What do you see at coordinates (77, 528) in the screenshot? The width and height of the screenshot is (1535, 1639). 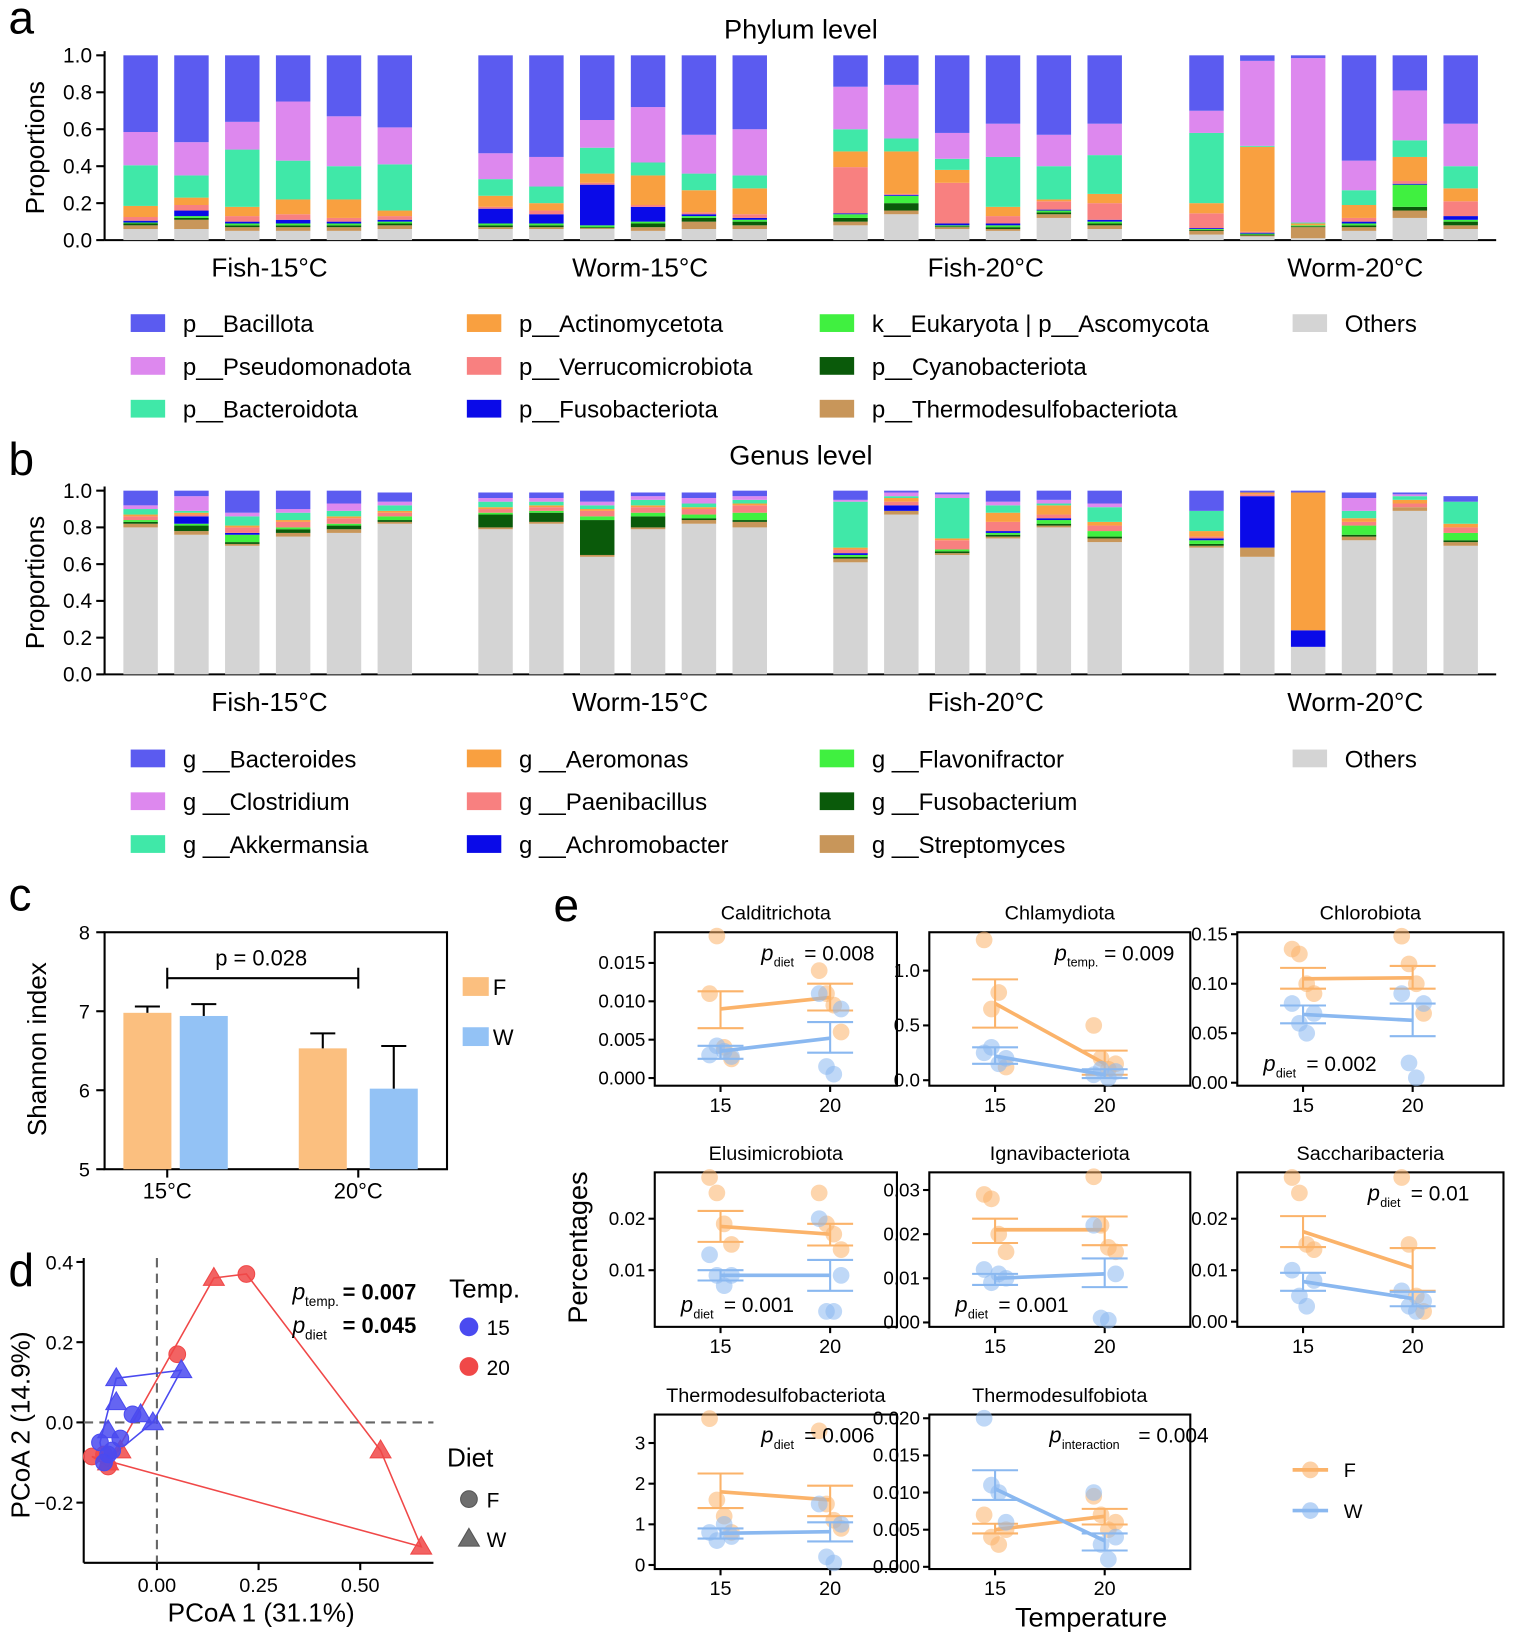 I see `y-tick-label: 0.8` at bounding box center [77, 528].